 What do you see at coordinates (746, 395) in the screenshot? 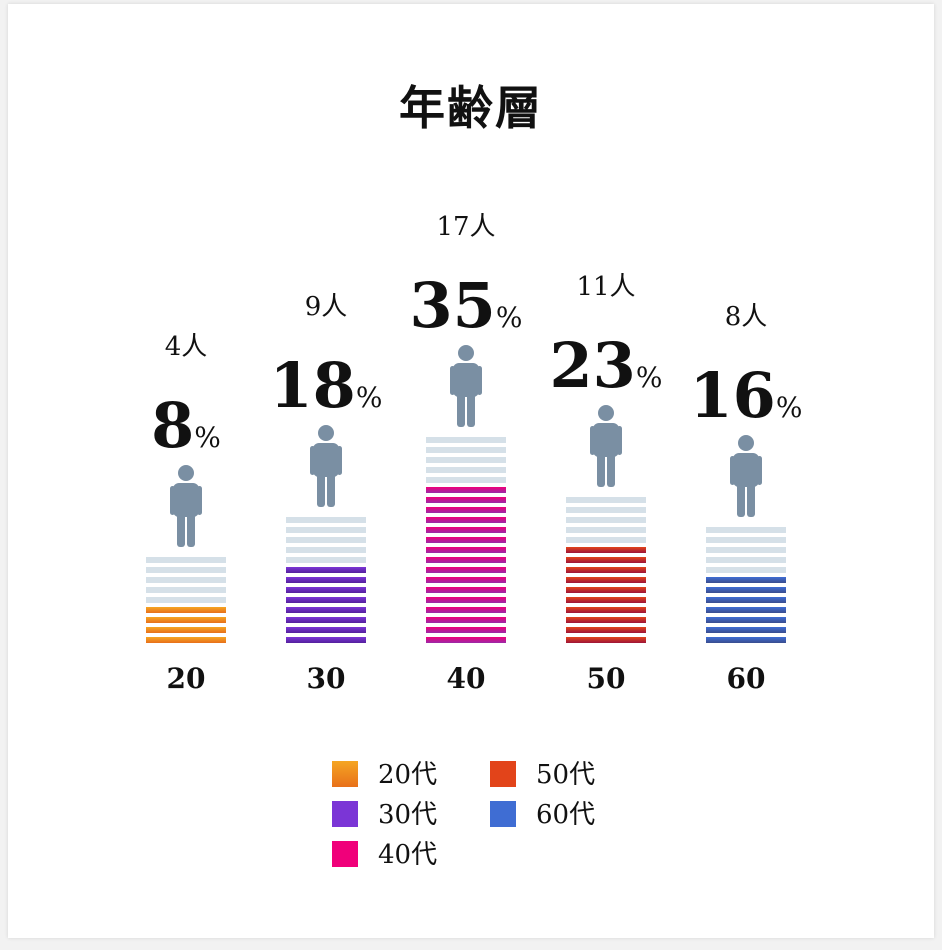
I see `percent-label: 16%` at bounding box center [746, 395].